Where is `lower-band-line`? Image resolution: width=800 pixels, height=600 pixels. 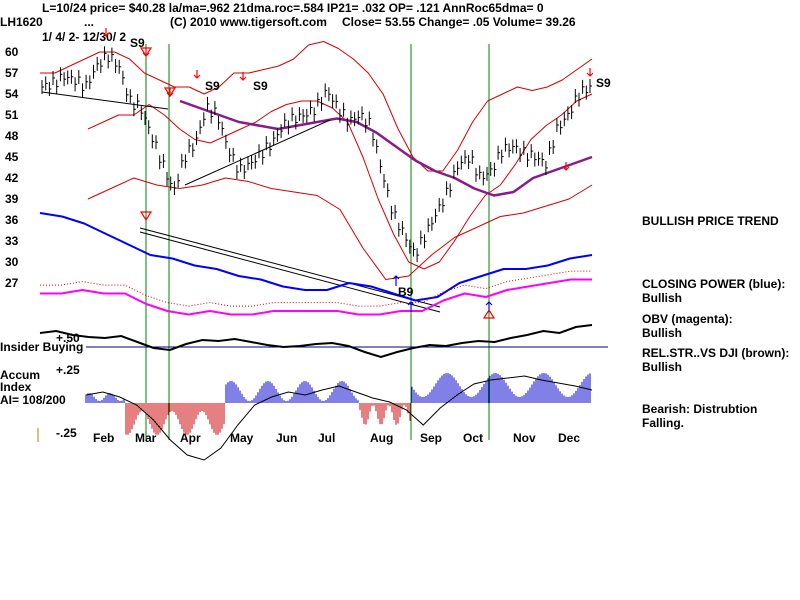
lower-band-line is located at coordinates (340, 228).